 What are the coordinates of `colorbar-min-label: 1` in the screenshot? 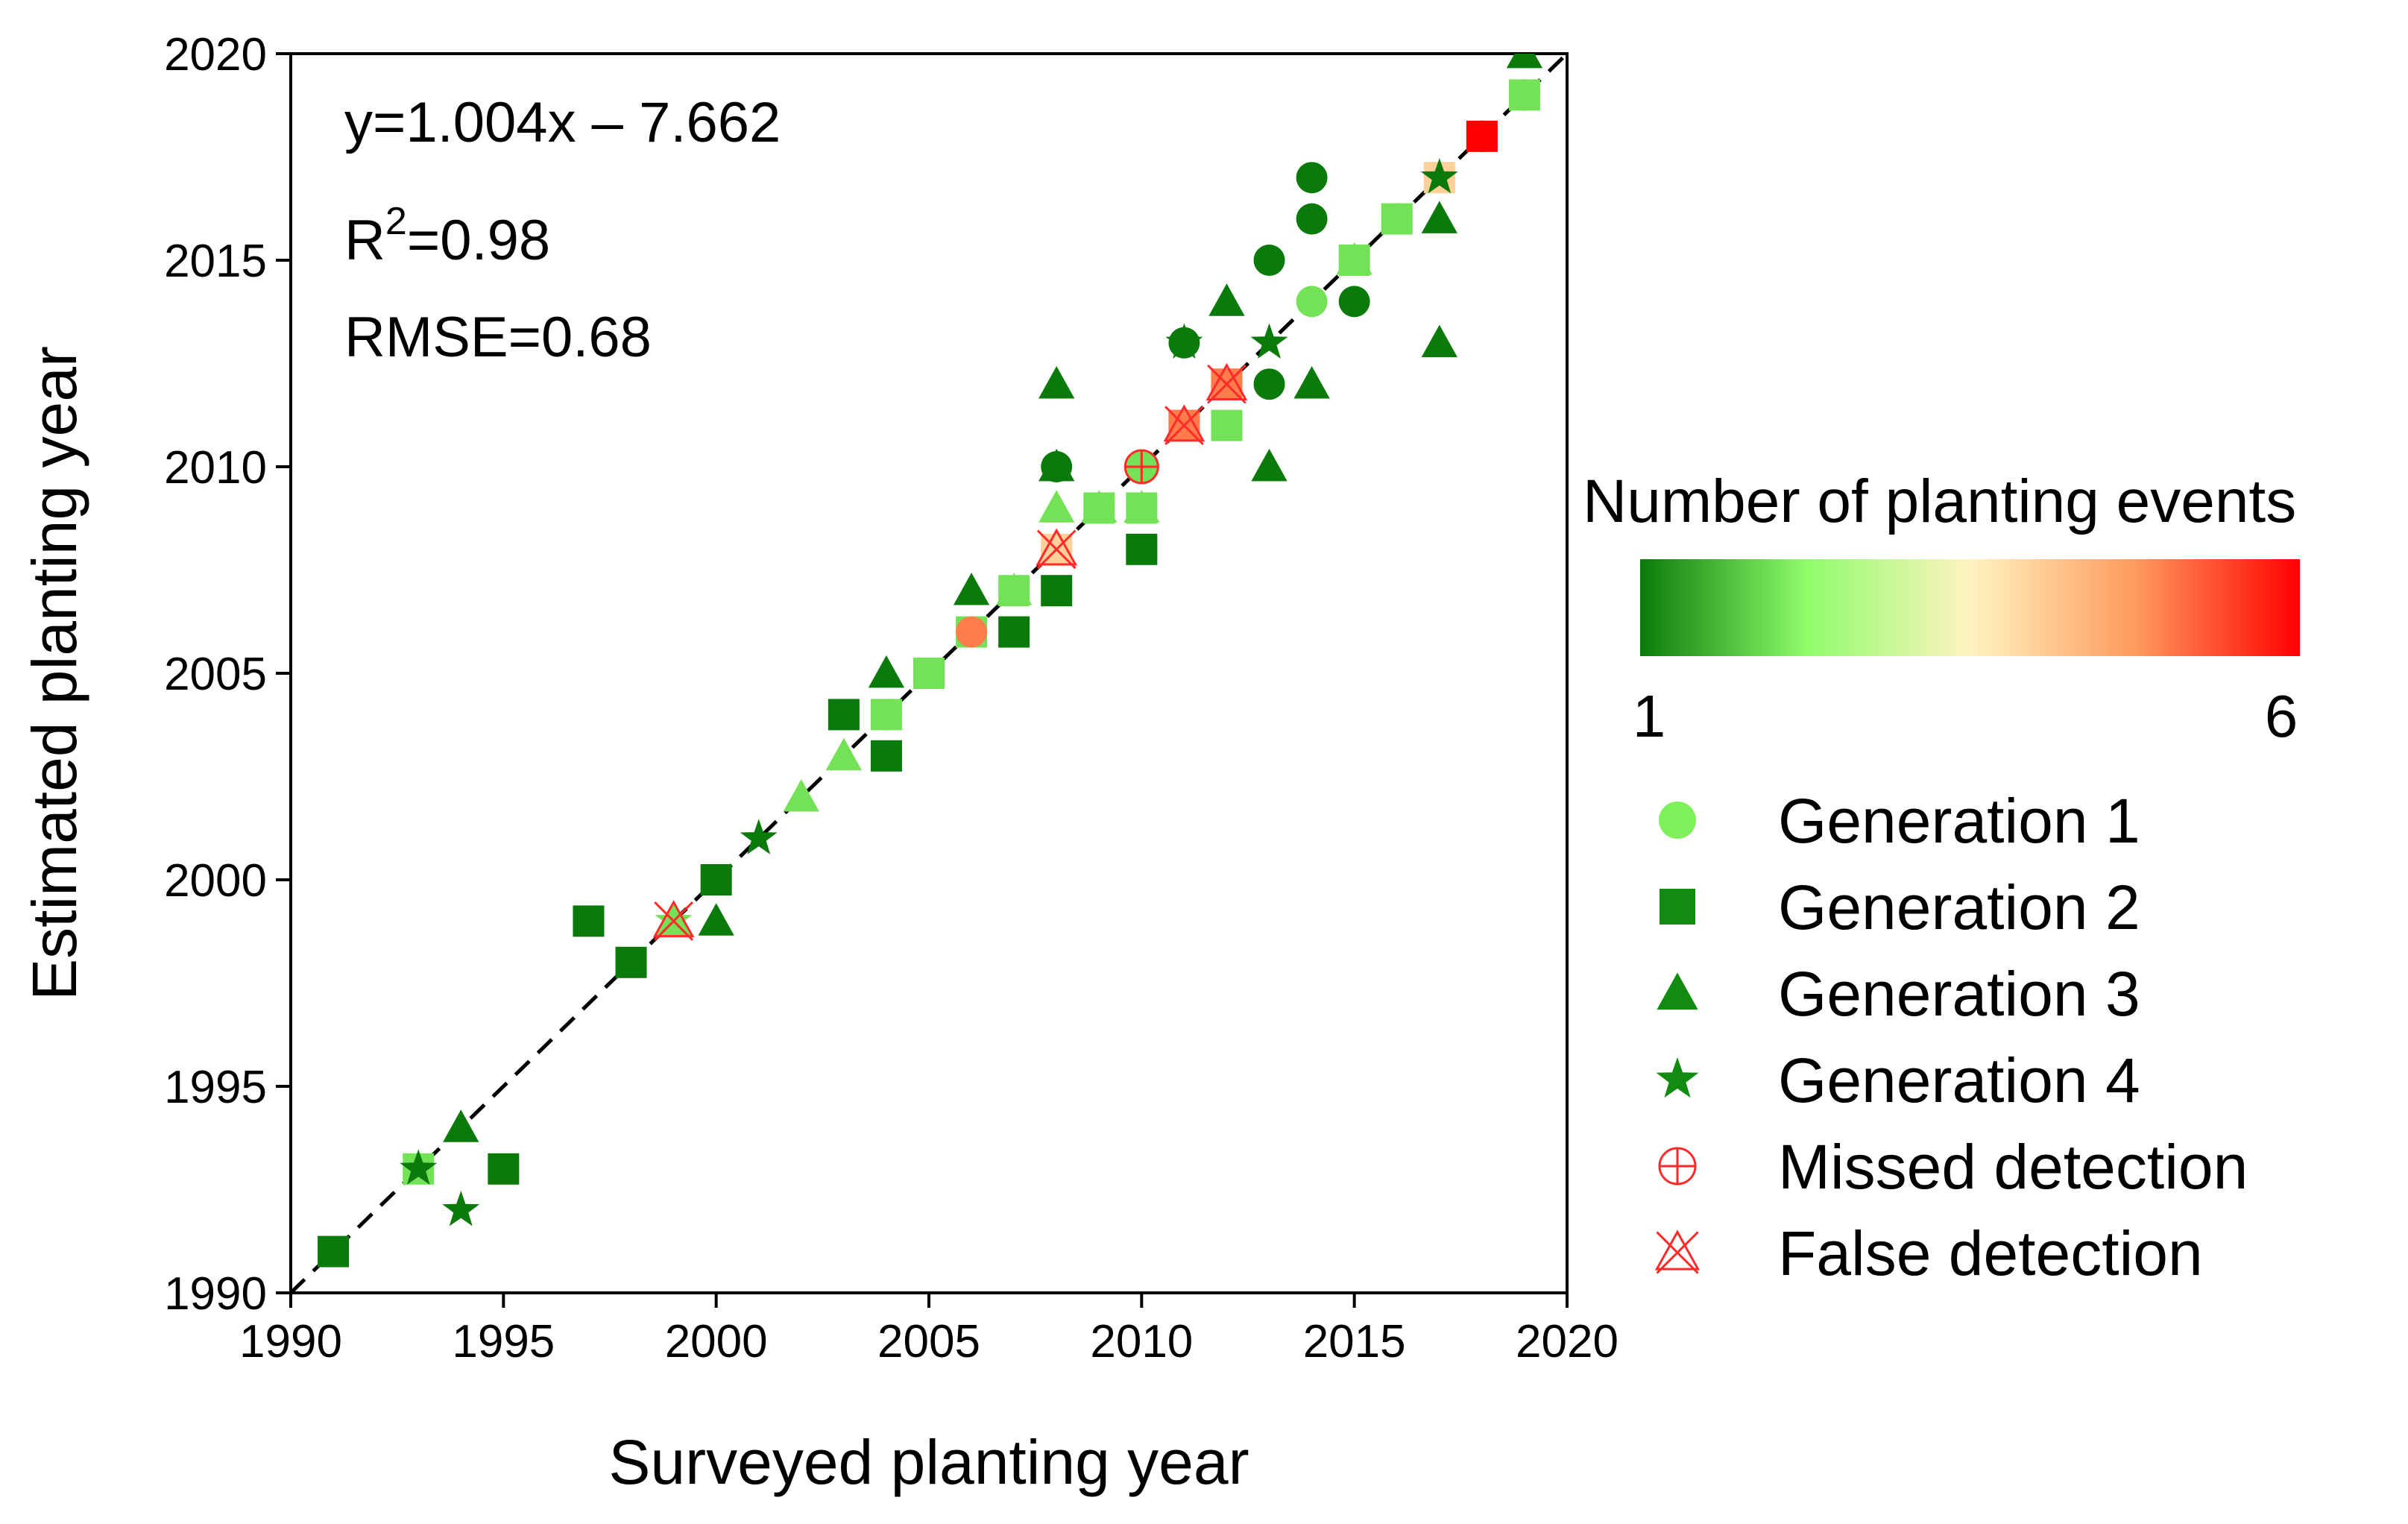 It's located at (1650, 716).